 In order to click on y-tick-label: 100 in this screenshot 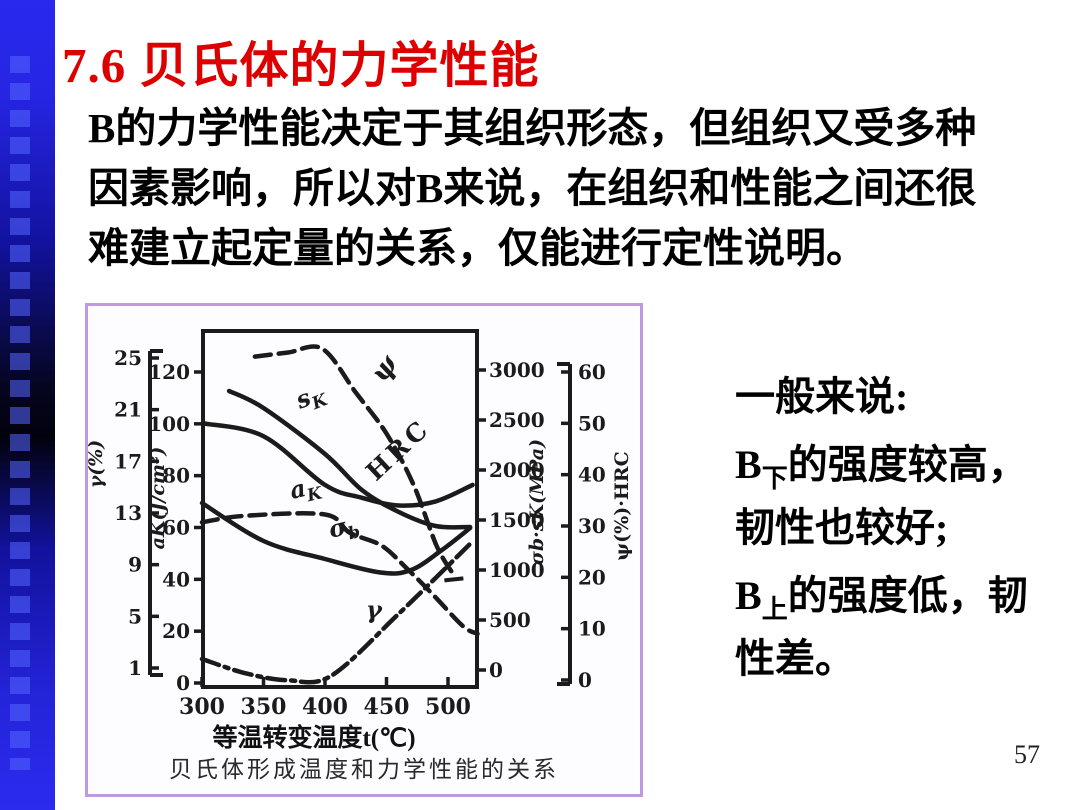, I will do `click(169, 424)`.